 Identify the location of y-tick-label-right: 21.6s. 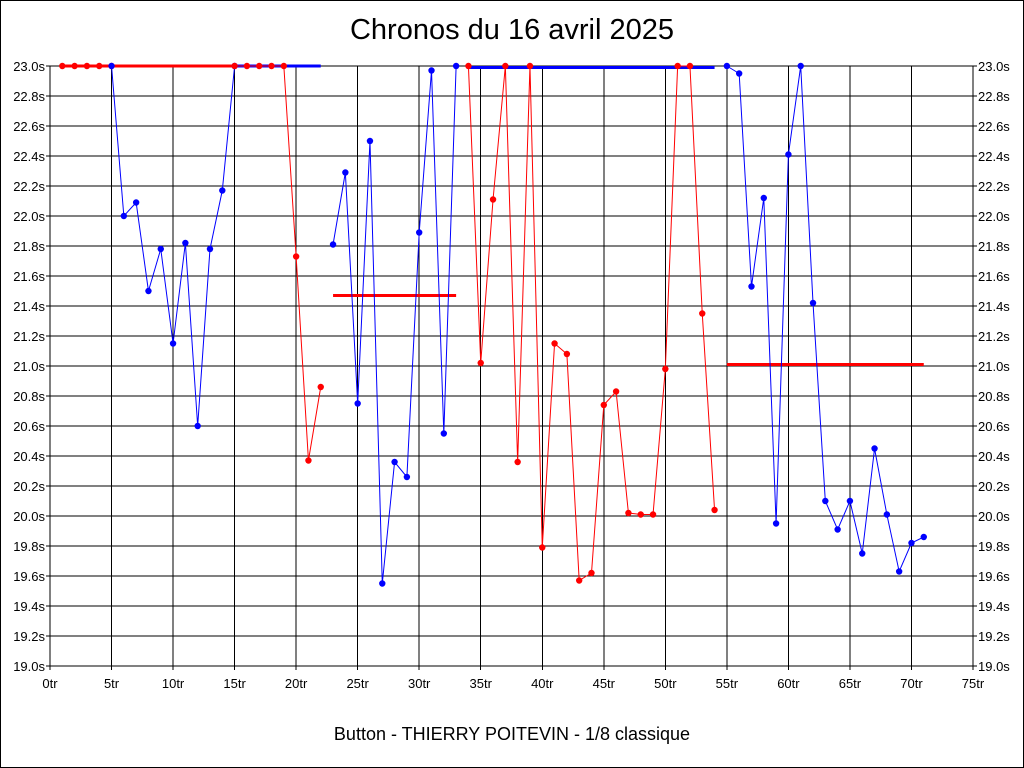
(994, 276).